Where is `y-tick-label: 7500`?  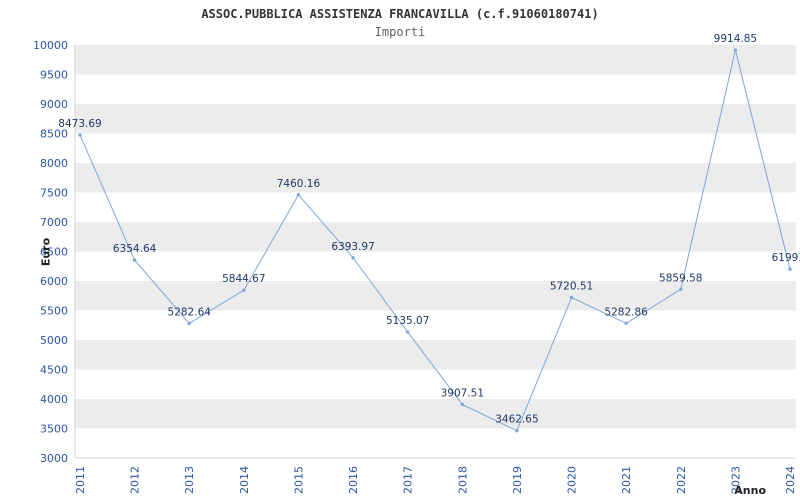
y-tick-label: 7500 is located at coordinates (54, 193).